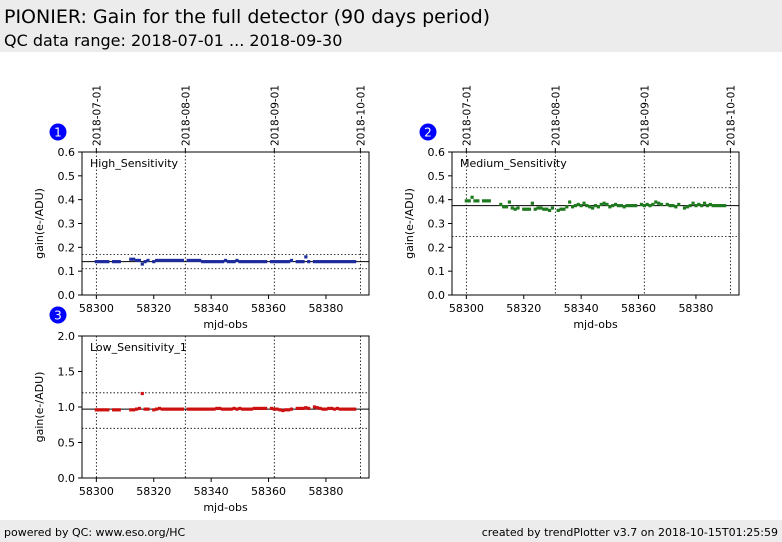  What do you see at coordinates (67, 336) in the screenshot?
I see `y-tick-label: 2.0` at bounding box center [67, 336].